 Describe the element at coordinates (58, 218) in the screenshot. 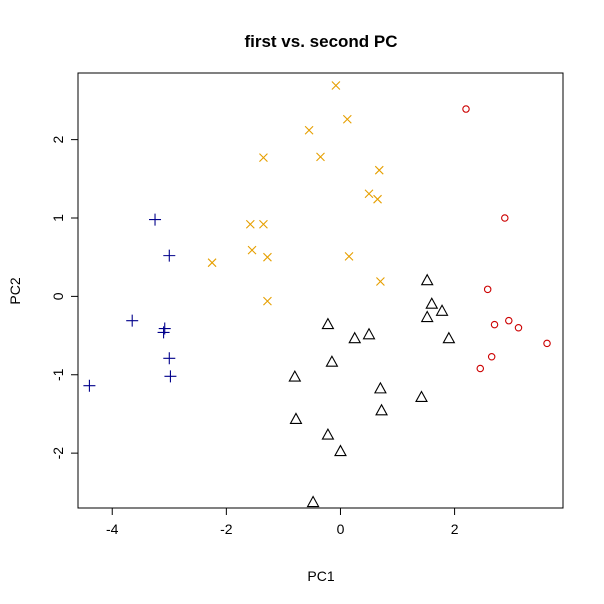

I see `y-tick-label: 1` at that location.